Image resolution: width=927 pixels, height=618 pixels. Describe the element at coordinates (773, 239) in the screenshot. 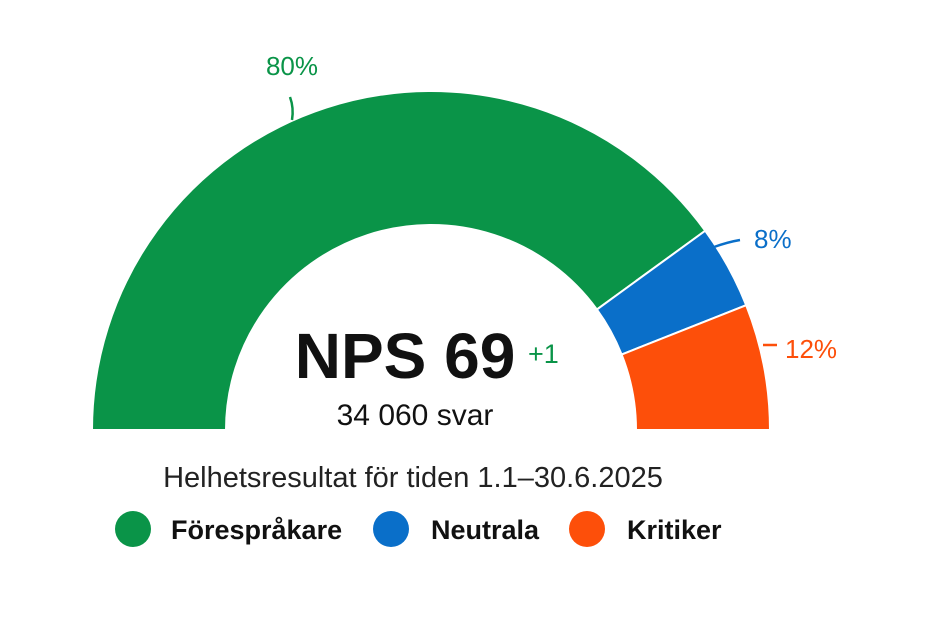

I see `segment-label-neutrals: 8%` at that location.